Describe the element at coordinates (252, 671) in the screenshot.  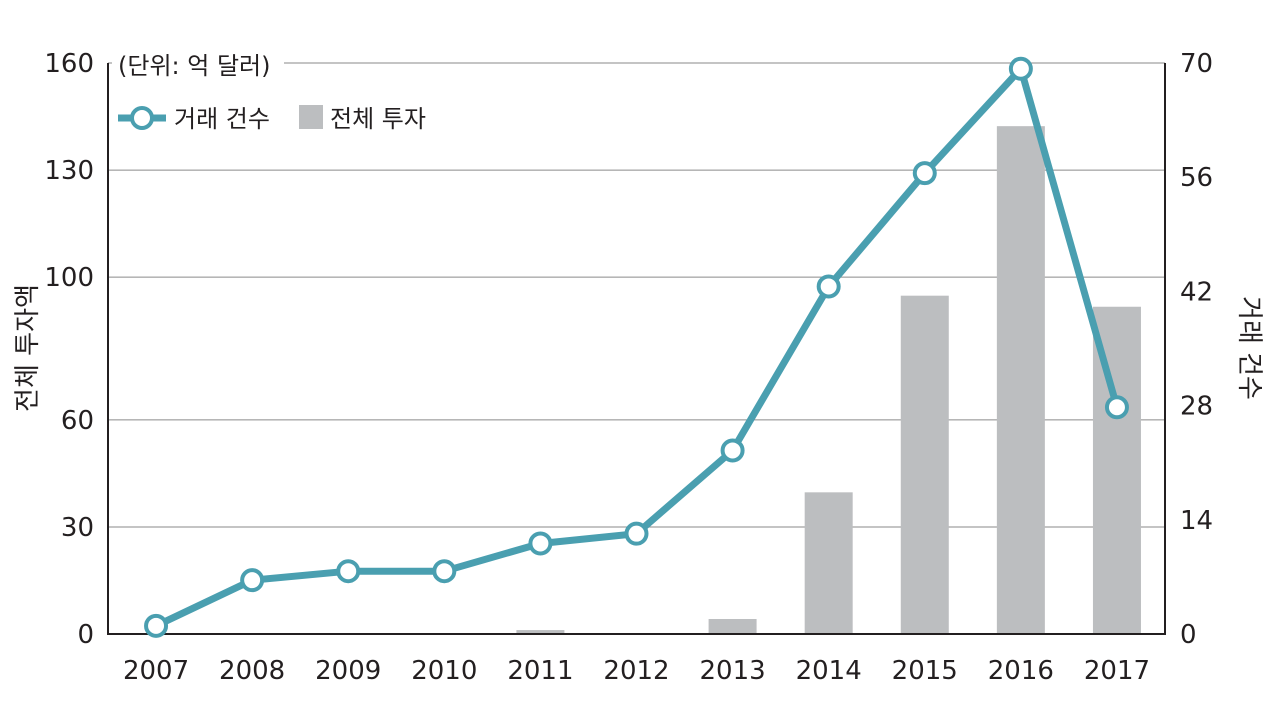
I see `x-tick-label: 2008` at that location.